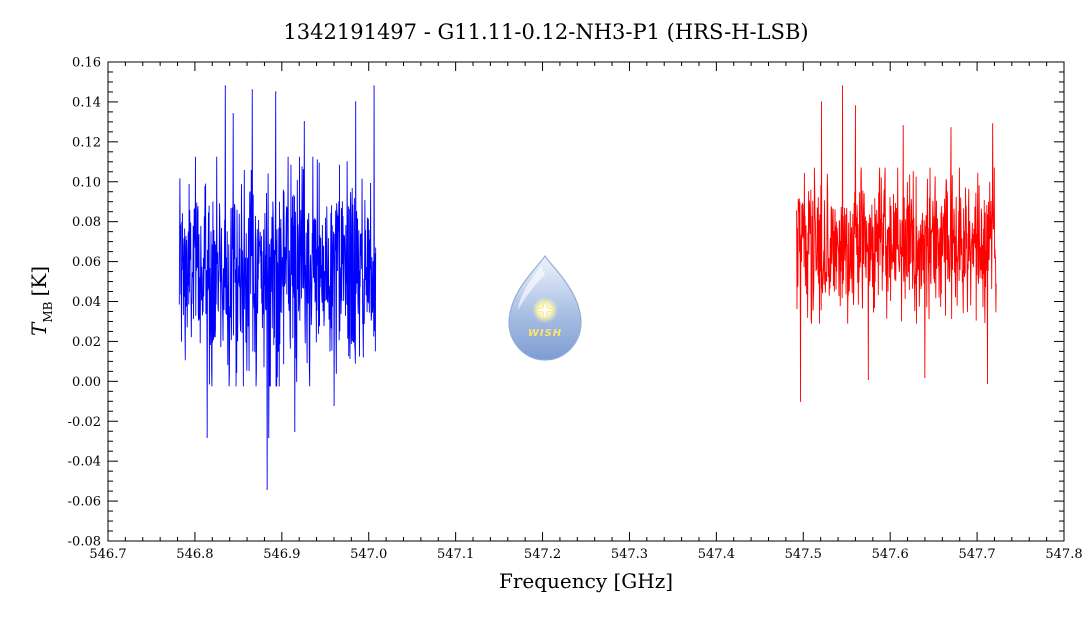  What do you see at coordinates (39, 281) in the screenshot?
I see `y-axis-label-unit: [K]` at bounding box center [39, 281].